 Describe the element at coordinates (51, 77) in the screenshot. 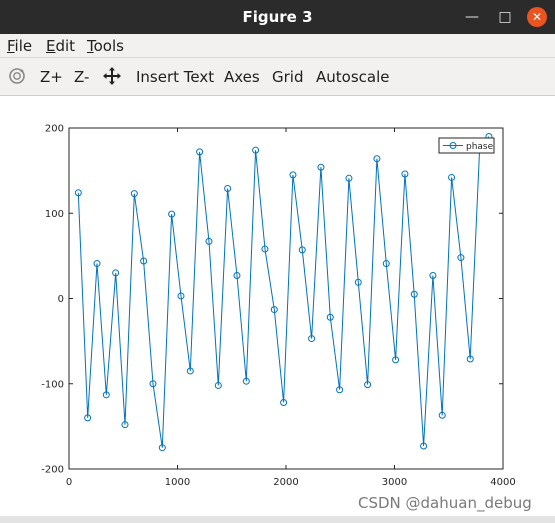

I see `zoom-in-button: Z+` at that location.